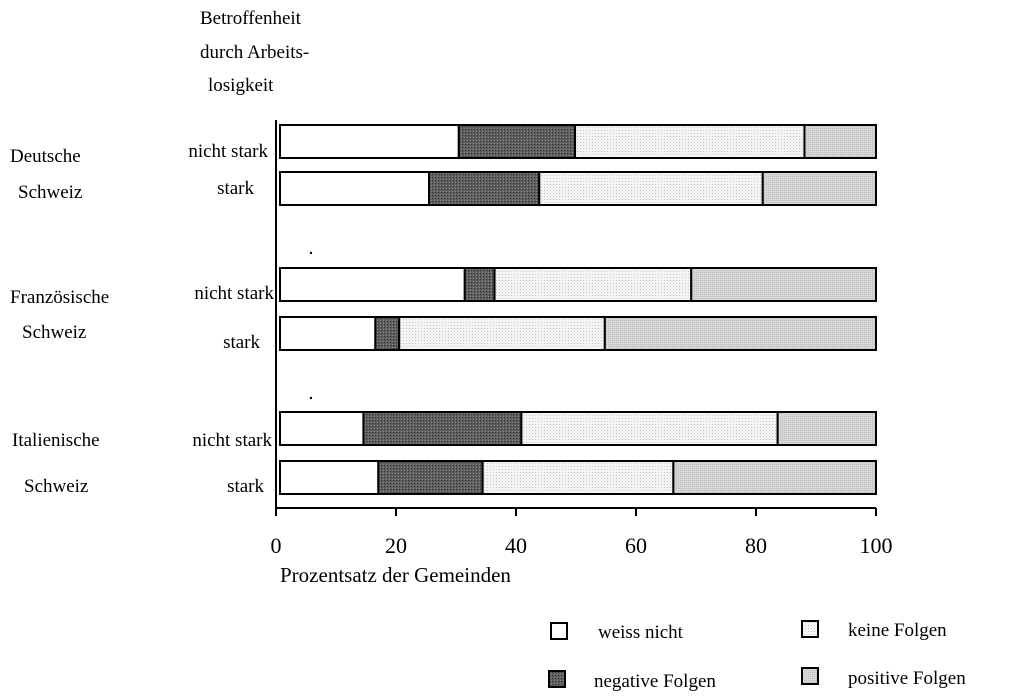  Describe the element at coordinates (232, 440) in the screenshot. I see `row-label-italienische-nicht-stark: nicht stark` at that location.